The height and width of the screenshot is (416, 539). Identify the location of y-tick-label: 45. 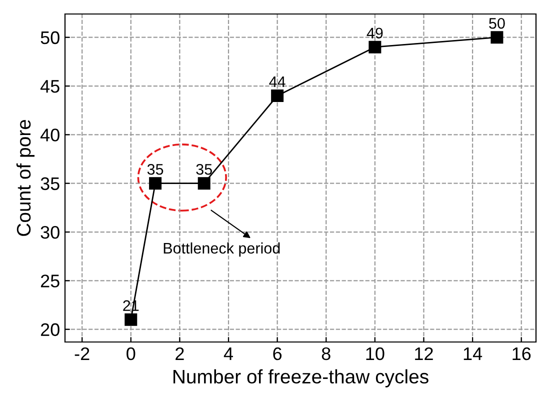
(50, 86).